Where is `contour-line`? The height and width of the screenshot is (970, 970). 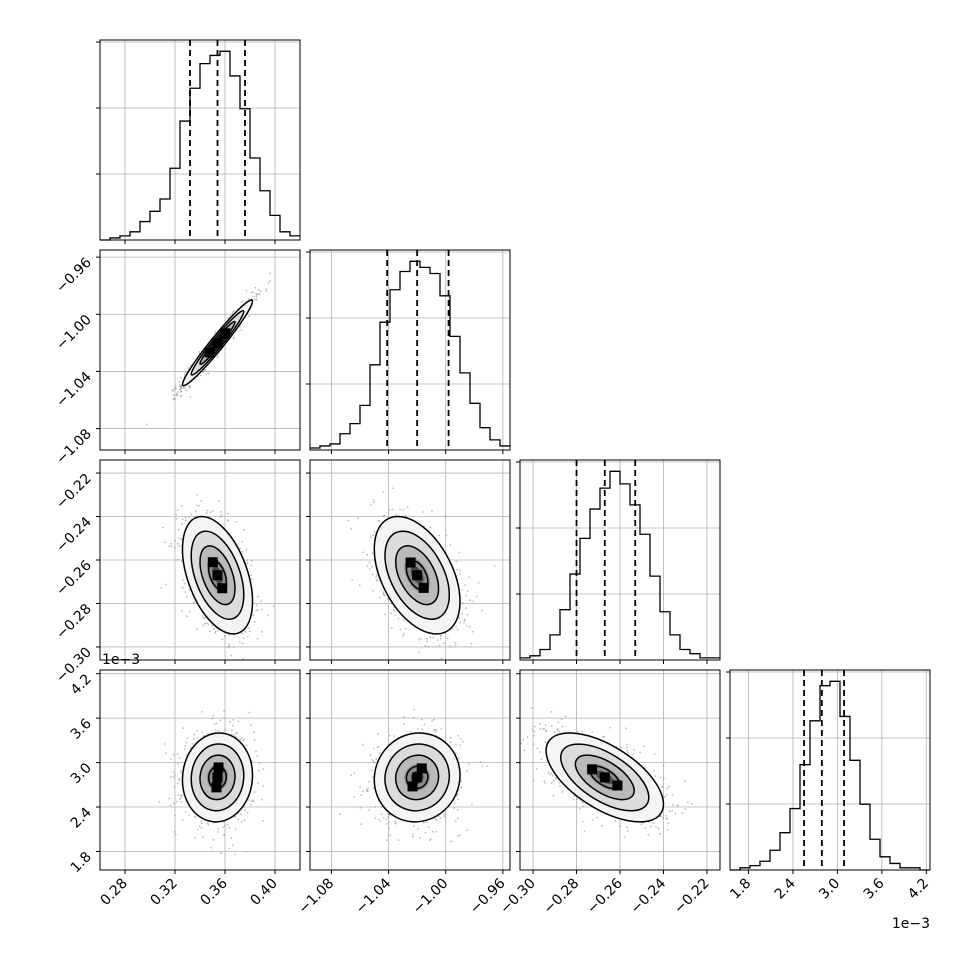 contour-line is located at coordinates (217, 575).